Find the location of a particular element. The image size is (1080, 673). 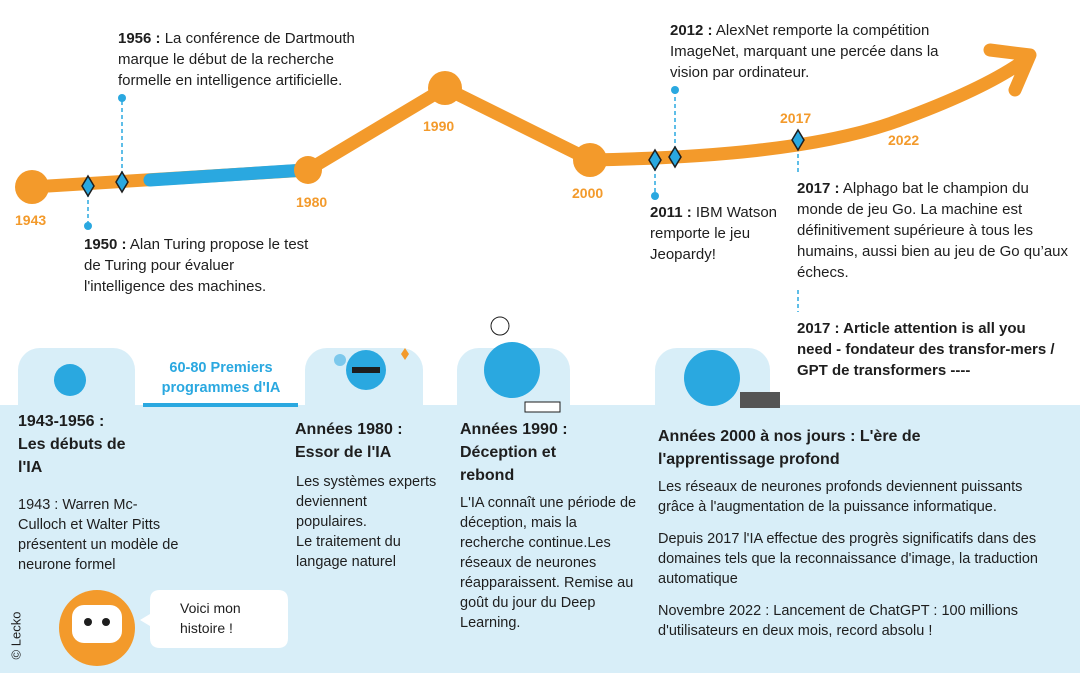

year-label: 1990 is located at coordinates (439, 126).